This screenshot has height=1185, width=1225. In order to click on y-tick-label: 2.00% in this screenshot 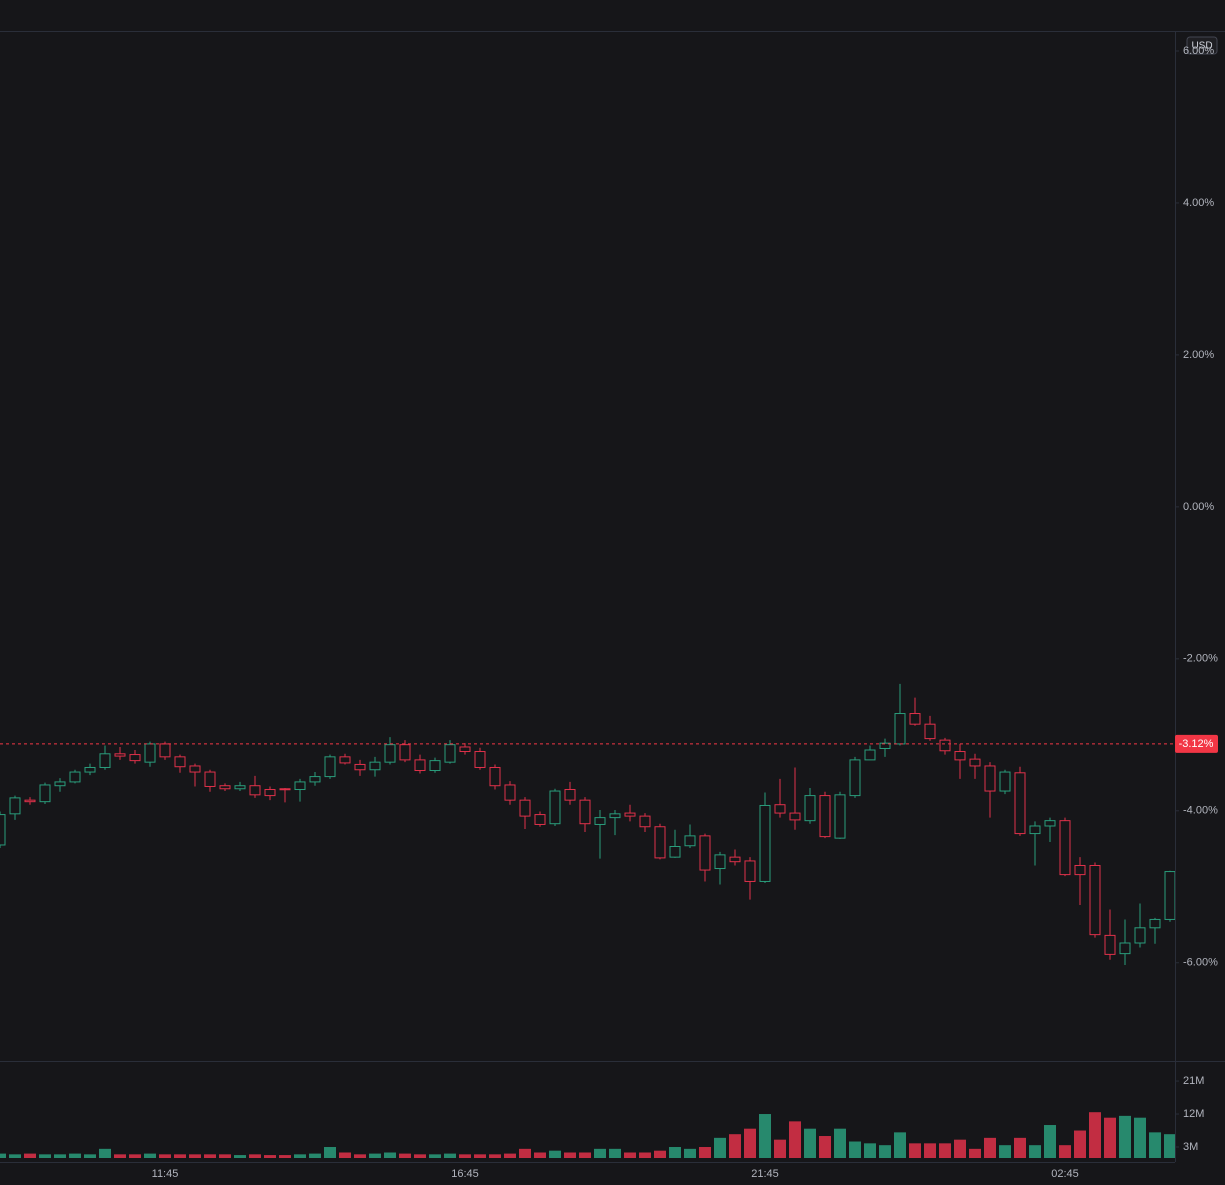, I will do `click(1198, 355)`.